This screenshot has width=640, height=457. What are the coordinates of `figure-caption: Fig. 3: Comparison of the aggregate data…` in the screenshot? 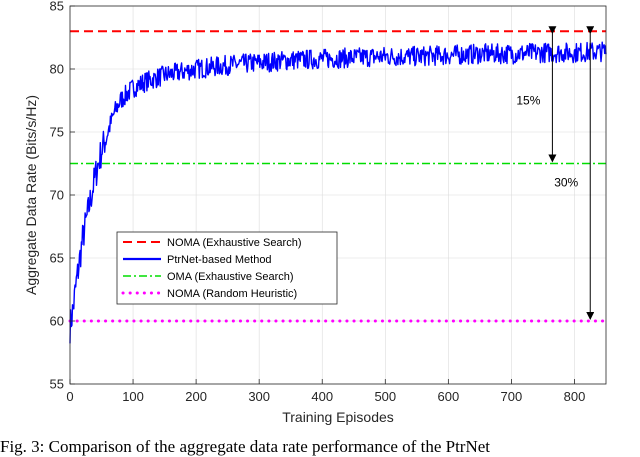 It's located at (245, 446).